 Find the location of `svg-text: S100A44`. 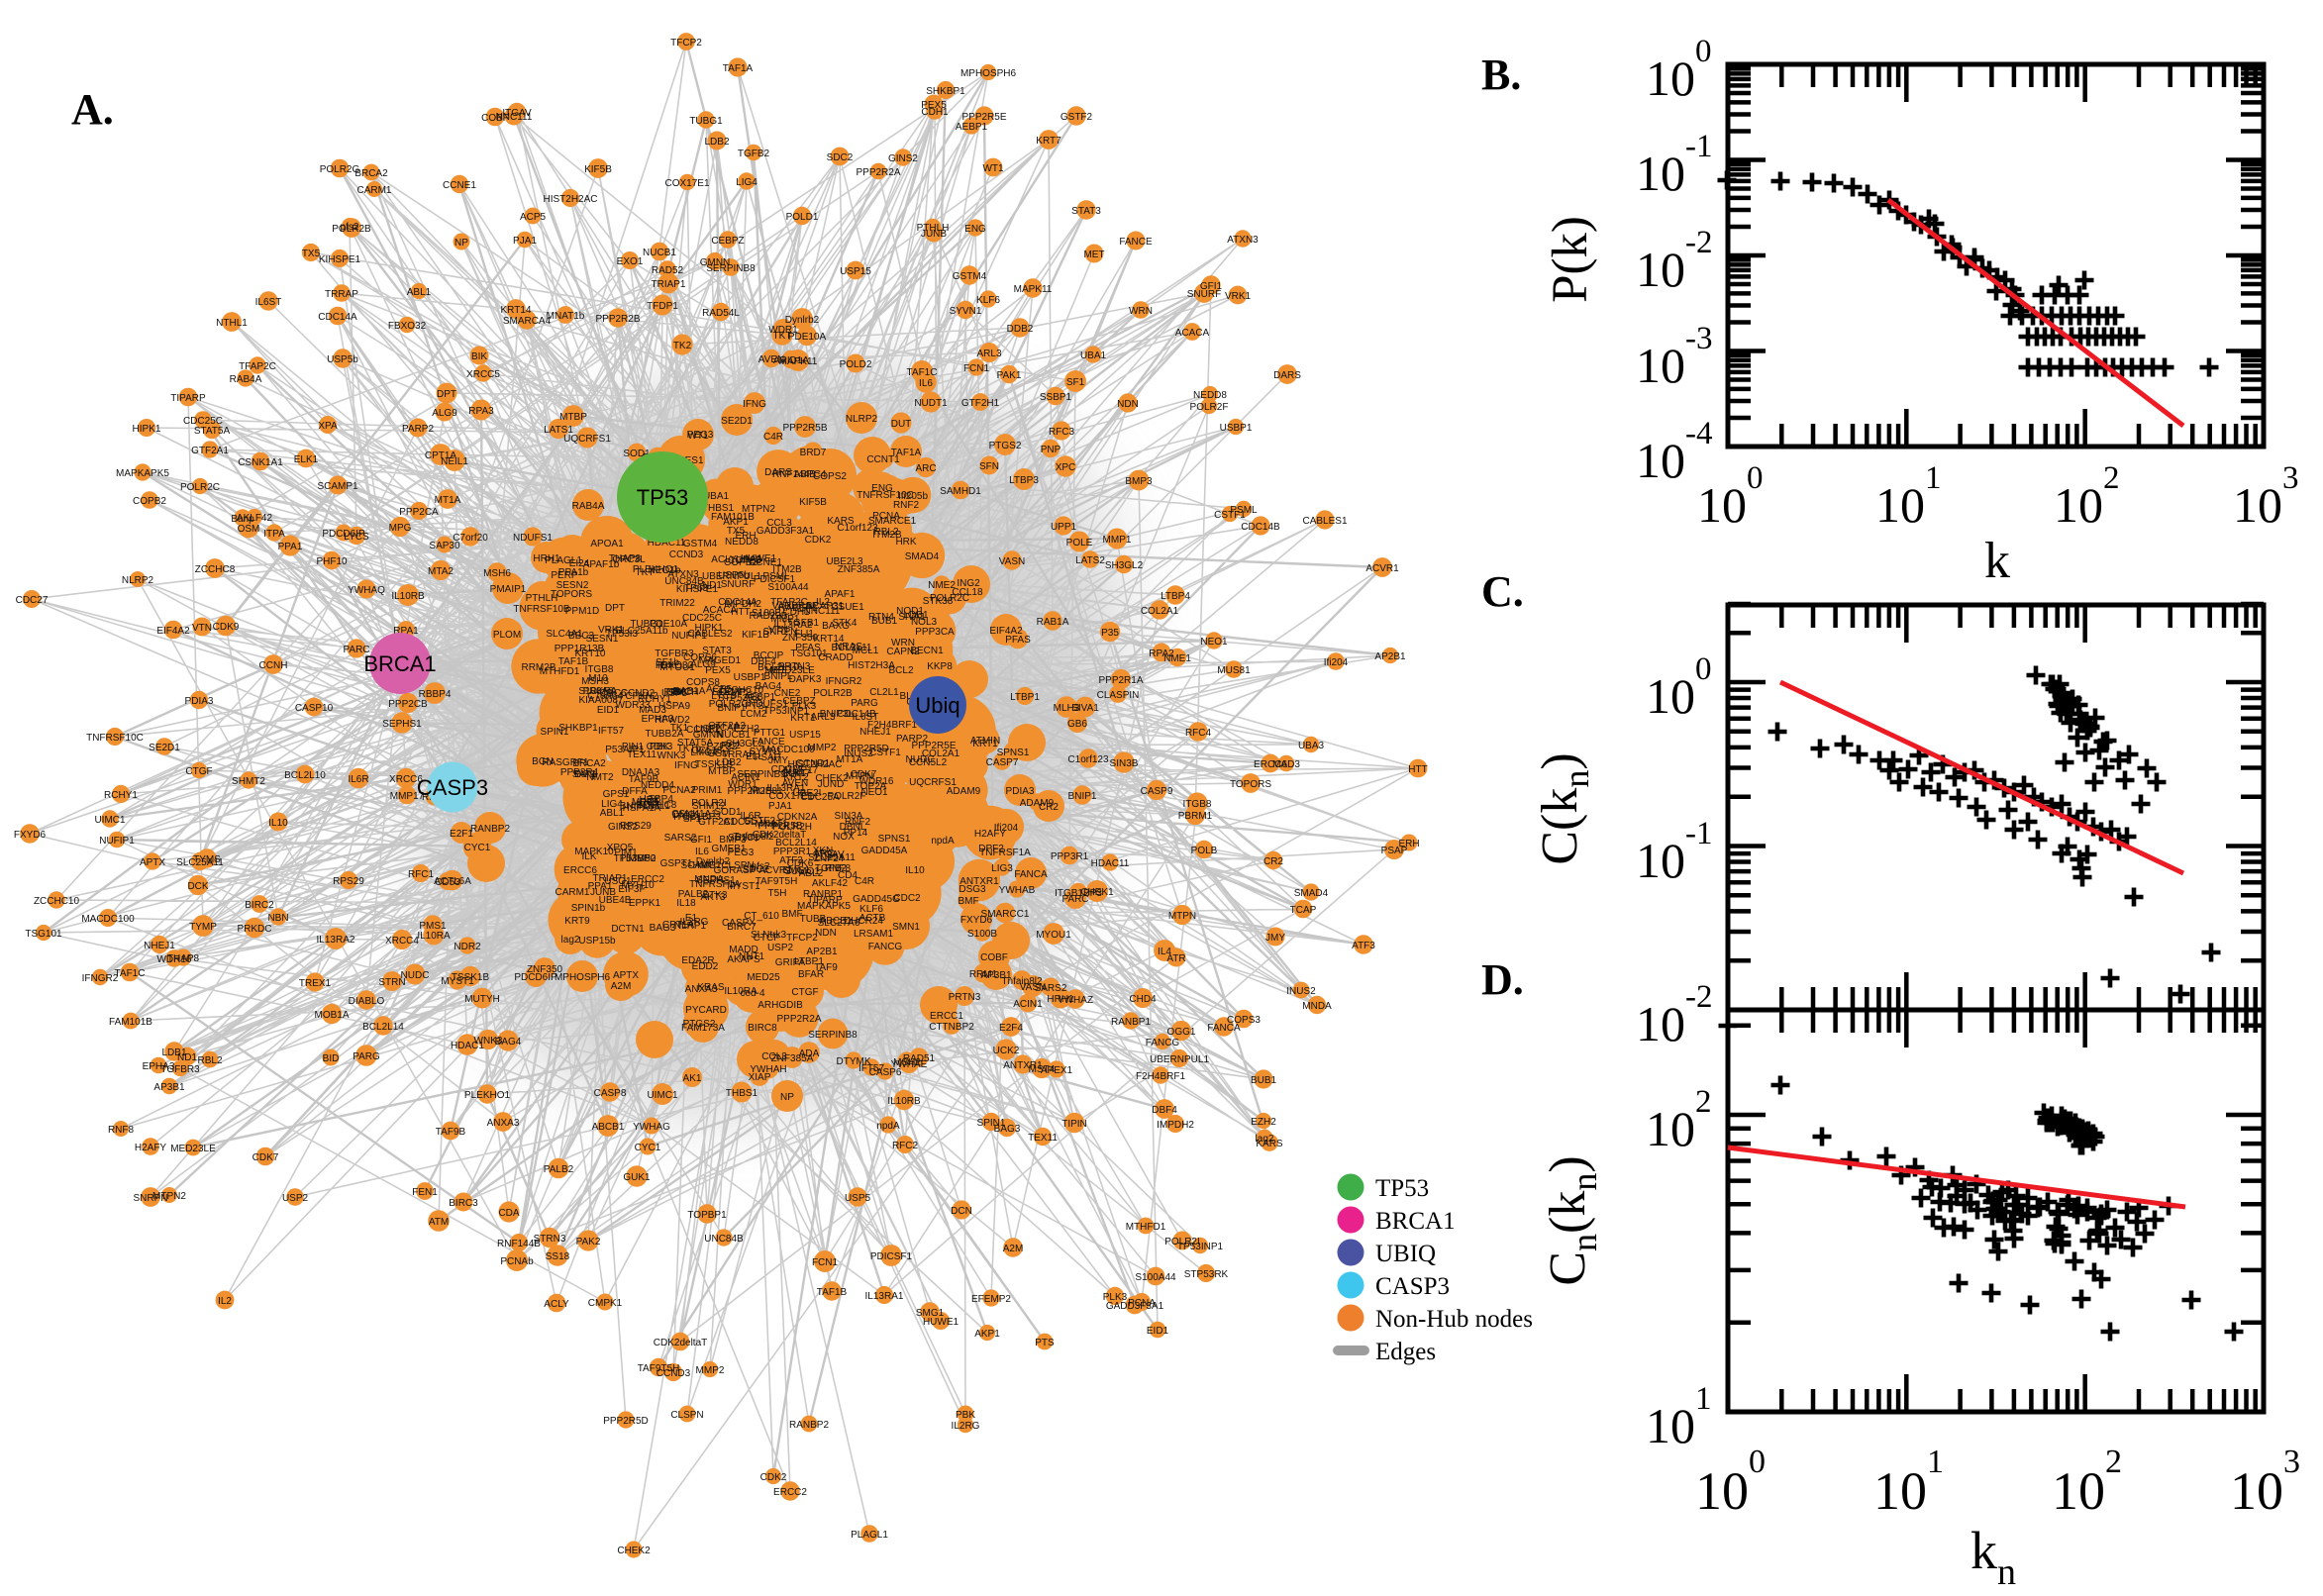

svg-text: S100A44 is located at coordinates (788, 587).